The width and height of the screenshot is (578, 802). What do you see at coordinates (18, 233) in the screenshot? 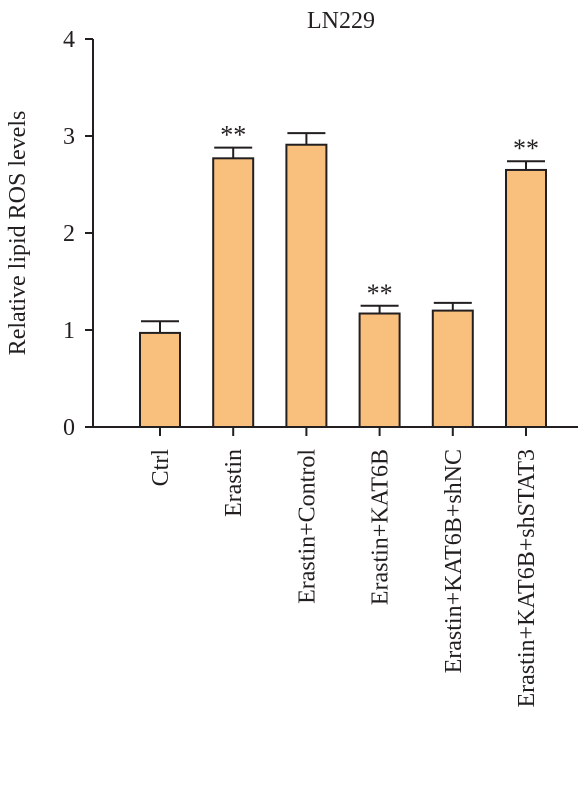
I see `y-axis-label: Relative lipid ROS levels` at bounding box center [18, 233].